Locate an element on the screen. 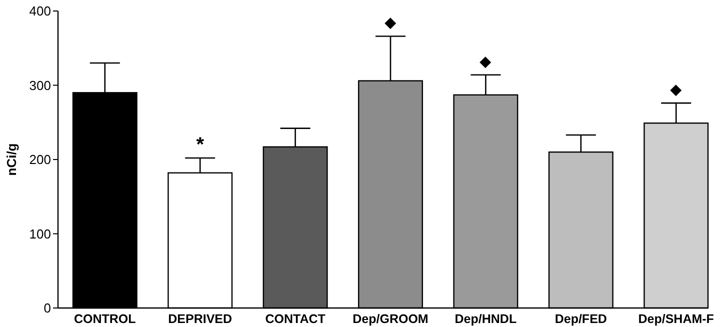 This screenshot has width=720, height=327. x-tick-label: Dep/GROOM is located at coordinates (390, 319).